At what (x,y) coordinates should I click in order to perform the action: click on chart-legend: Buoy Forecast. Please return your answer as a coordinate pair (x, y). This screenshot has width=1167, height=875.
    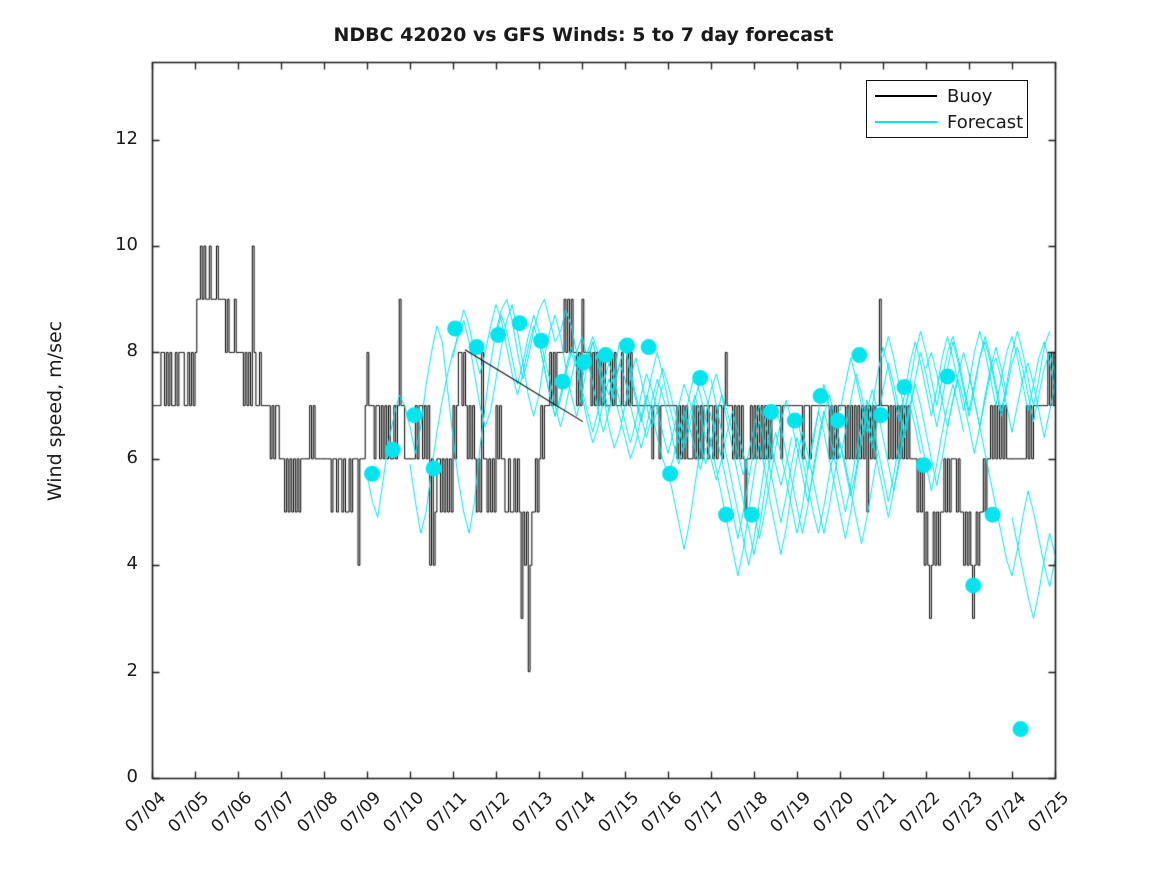
    Looking at the image, I should click on (947, 109).